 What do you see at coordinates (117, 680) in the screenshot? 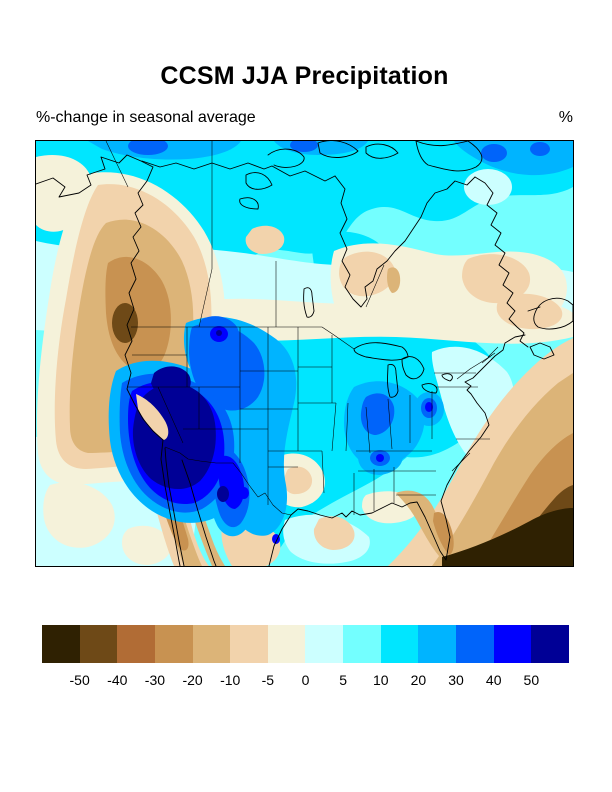
I see `colorbar-tick-label: -40` at bounding box center [117, 680].